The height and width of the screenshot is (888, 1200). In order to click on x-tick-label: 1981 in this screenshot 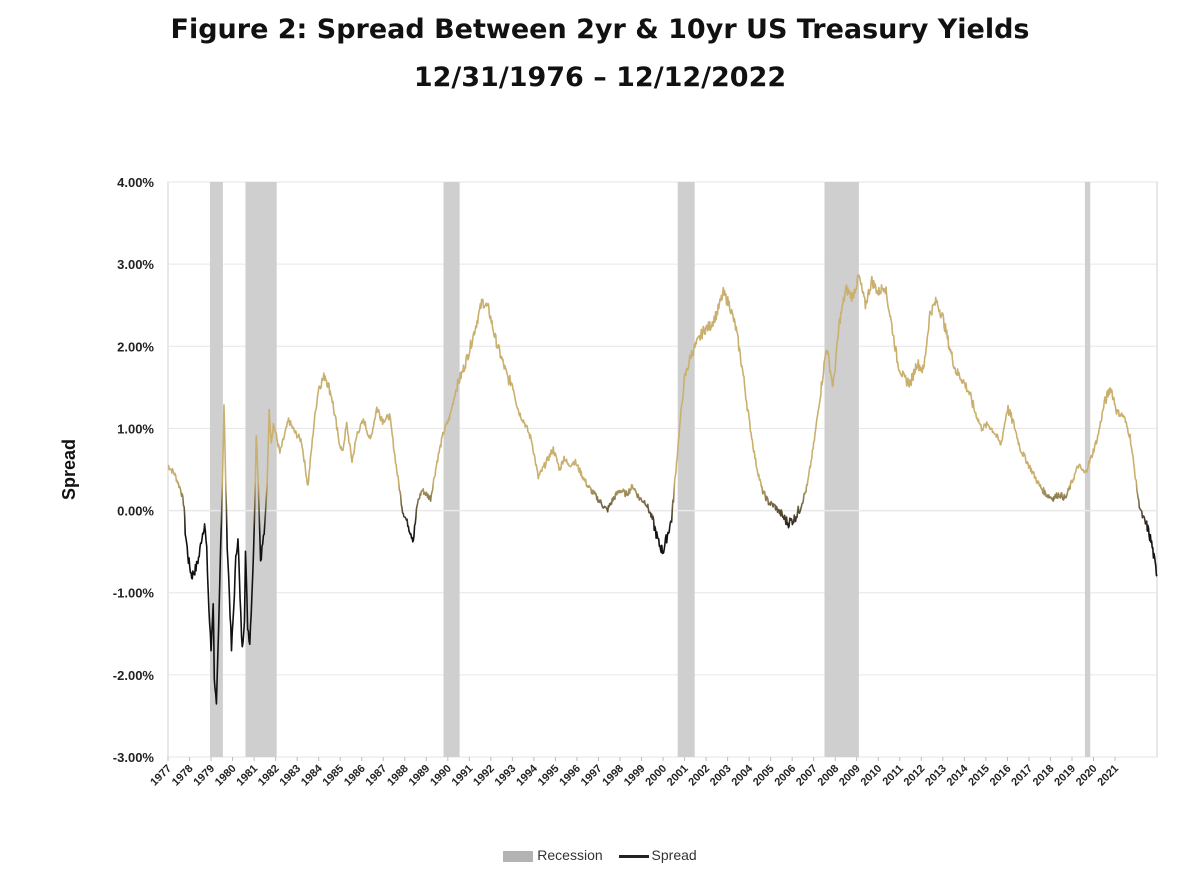, I will do `click(247, 776)`.